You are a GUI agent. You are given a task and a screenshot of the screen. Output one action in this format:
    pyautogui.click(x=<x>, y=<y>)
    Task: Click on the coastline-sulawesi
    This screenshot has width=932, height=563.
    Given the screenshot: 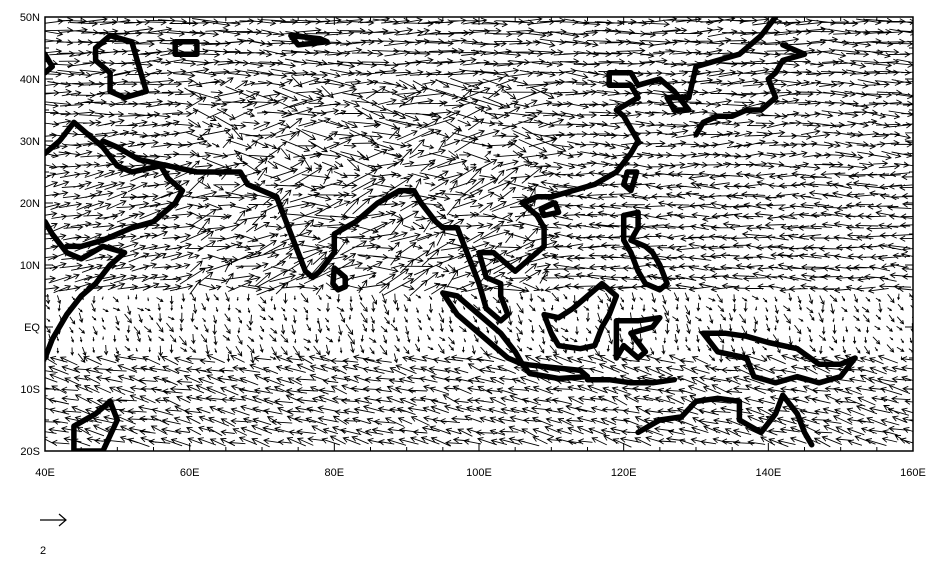 What is the action you would take?
    pyautogui.click(x=638, y=337)
    